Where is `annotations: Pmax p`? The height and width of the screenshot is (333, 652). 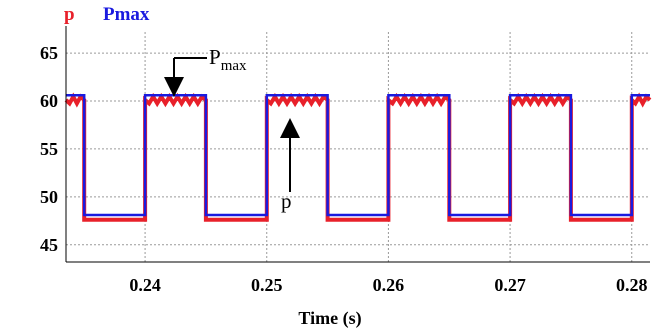 annotations: Pmax p is located at coordinates (232, 129).